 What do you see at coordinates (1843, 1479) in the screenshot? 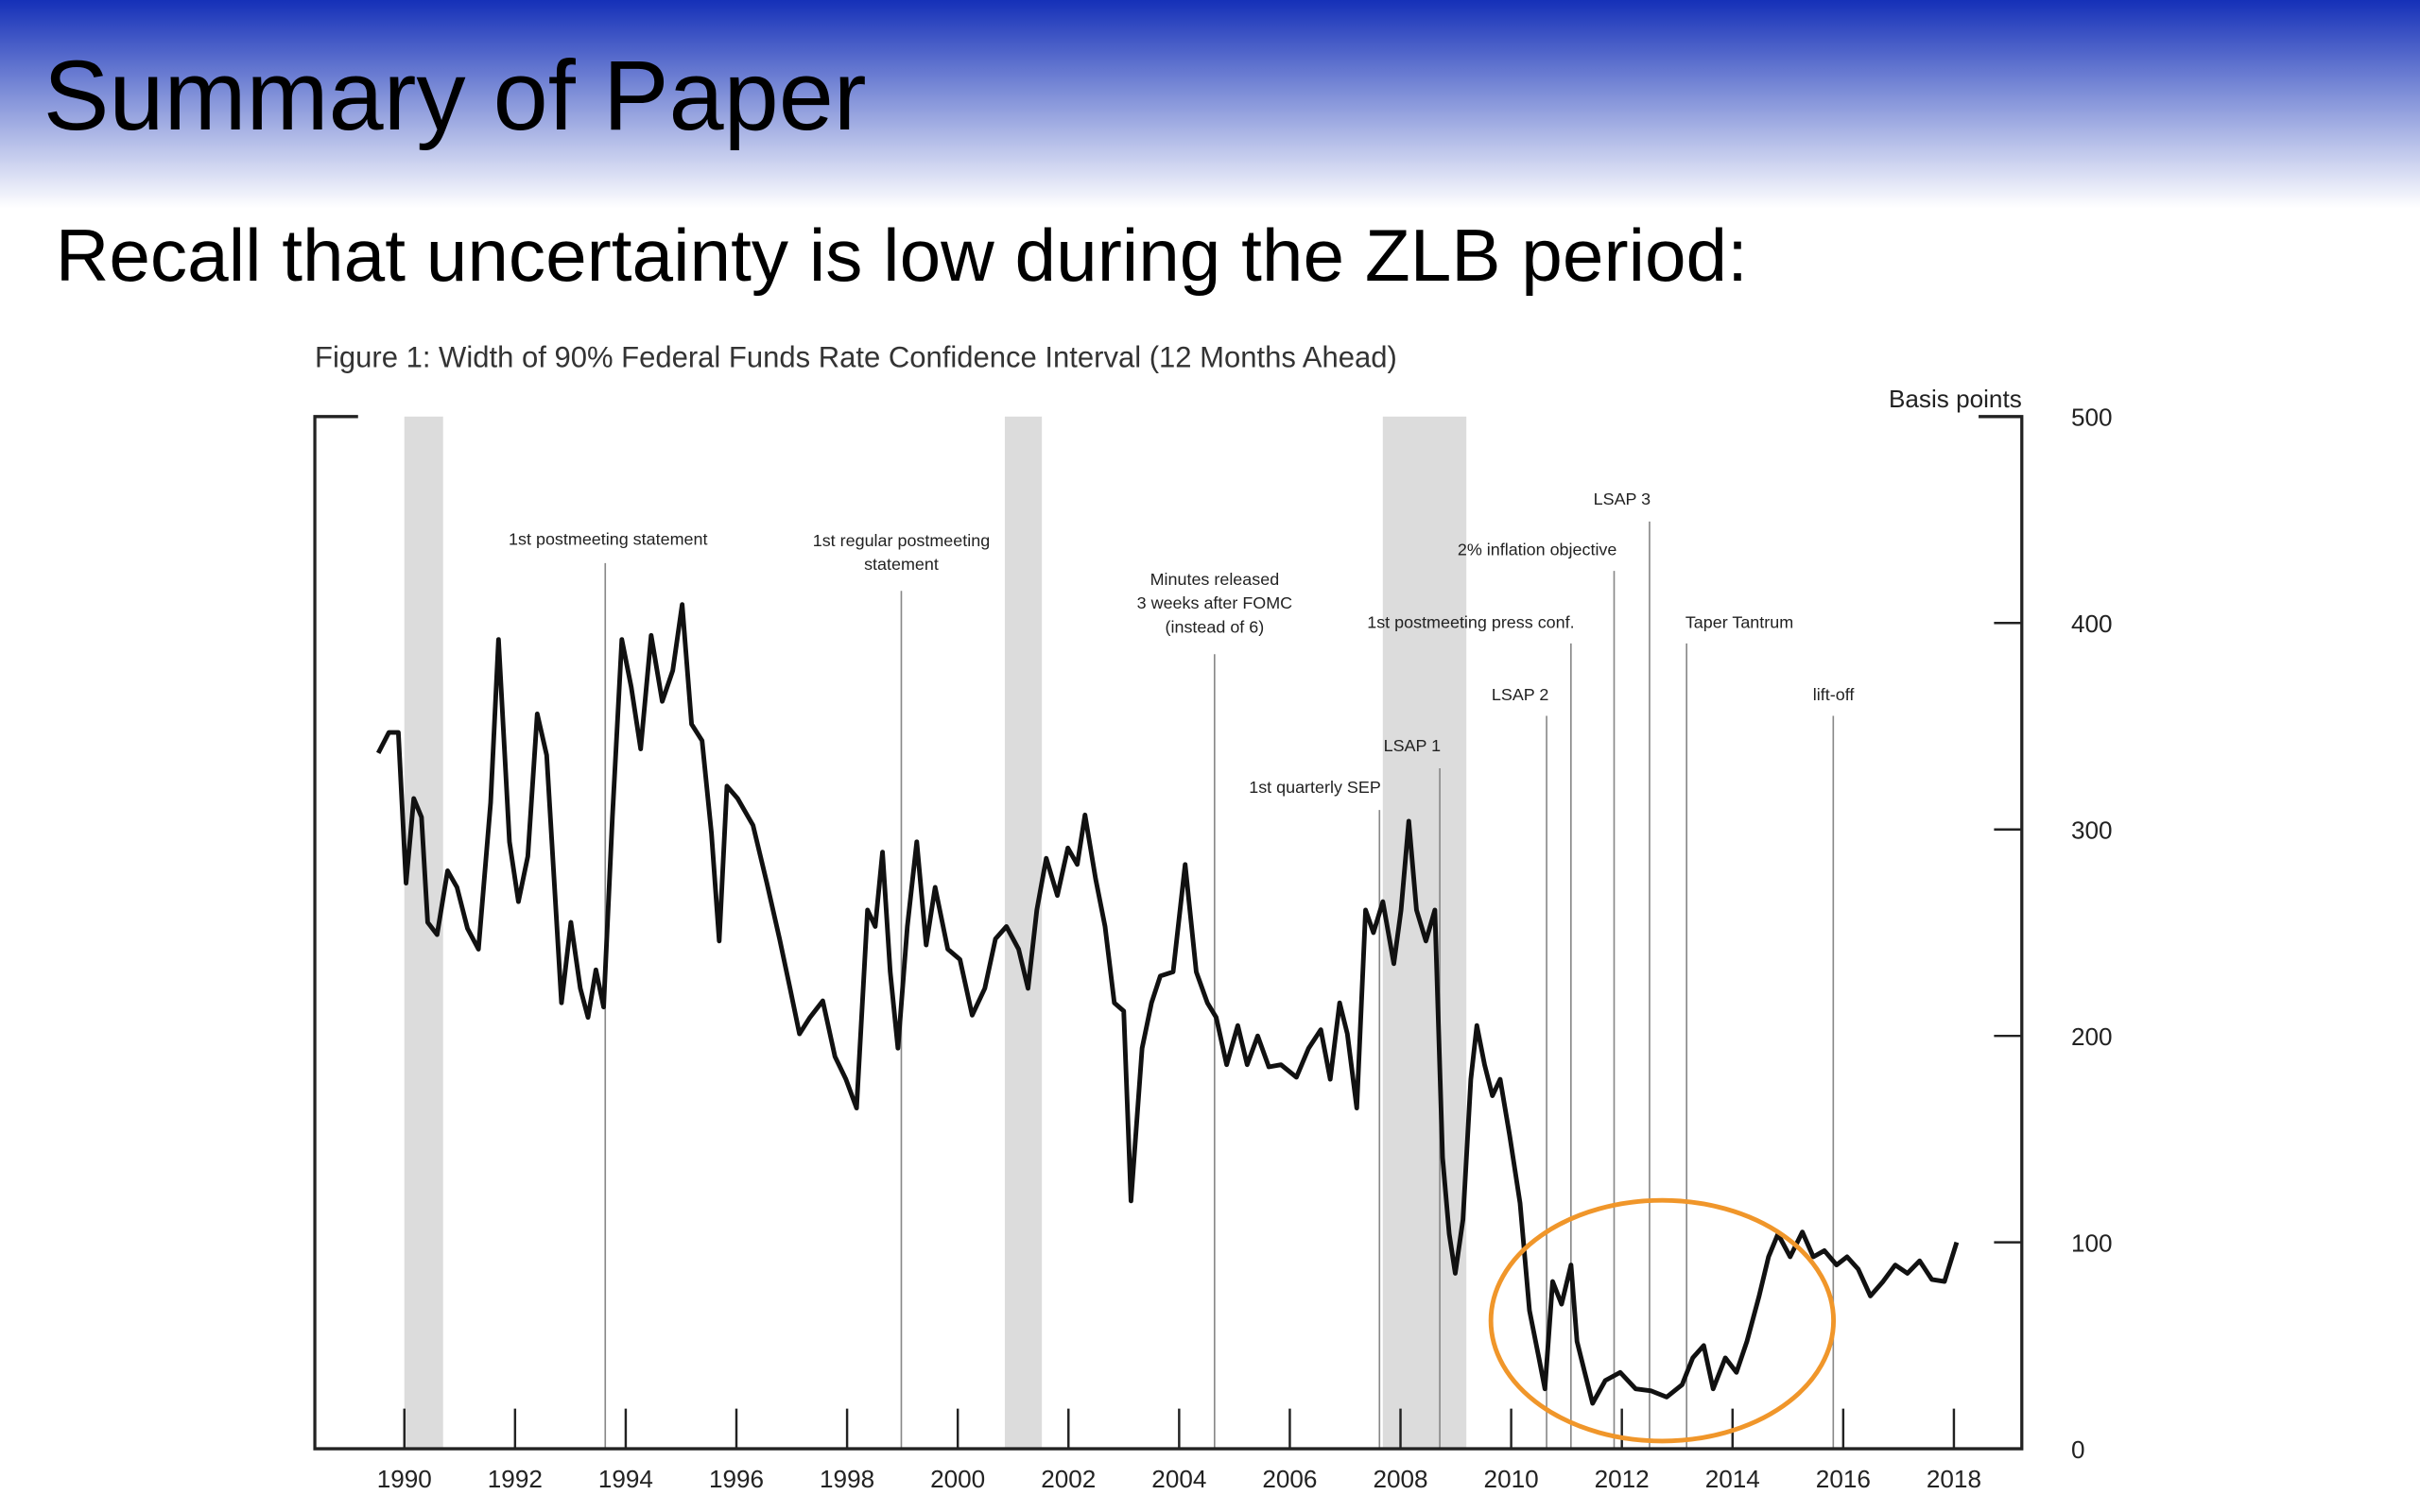
I see `x-tick-label: 2016` at bounding box center [1843, 1479].